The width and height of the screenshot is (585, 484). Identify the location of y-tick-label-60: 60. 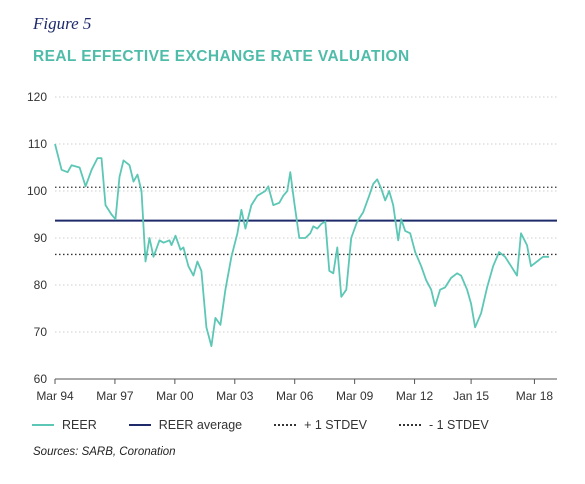
(41, 379).